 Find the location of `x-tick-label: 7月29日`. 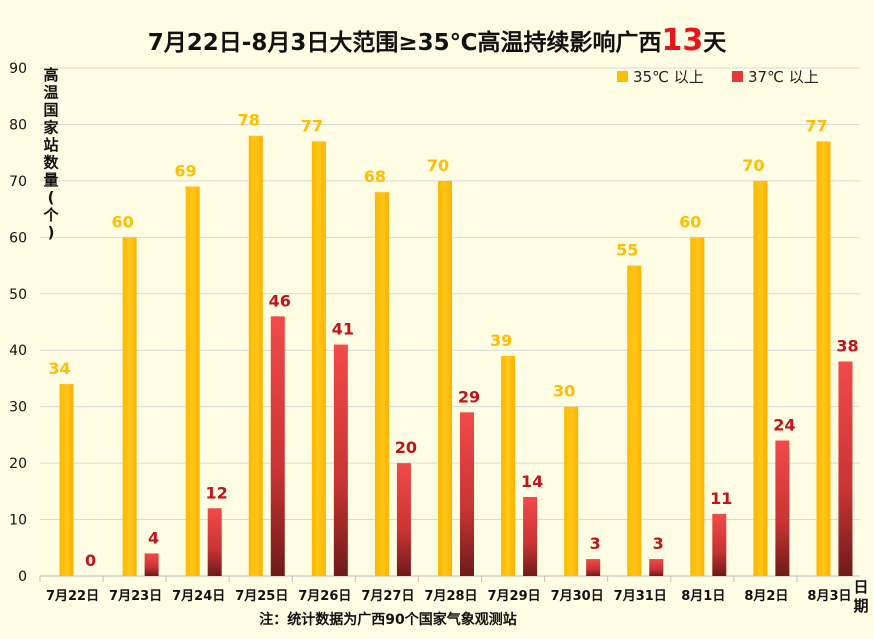

x-tick-label: 7月29日 is located at coordinates (514, 596).